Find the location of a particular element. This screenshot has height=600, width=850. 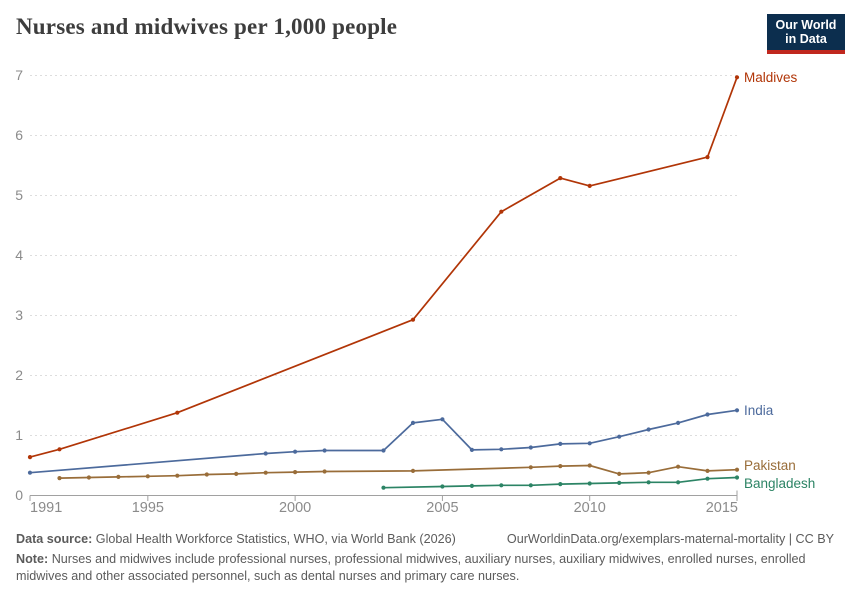

series-point-india-1999 is located at coordinates (265, 453).